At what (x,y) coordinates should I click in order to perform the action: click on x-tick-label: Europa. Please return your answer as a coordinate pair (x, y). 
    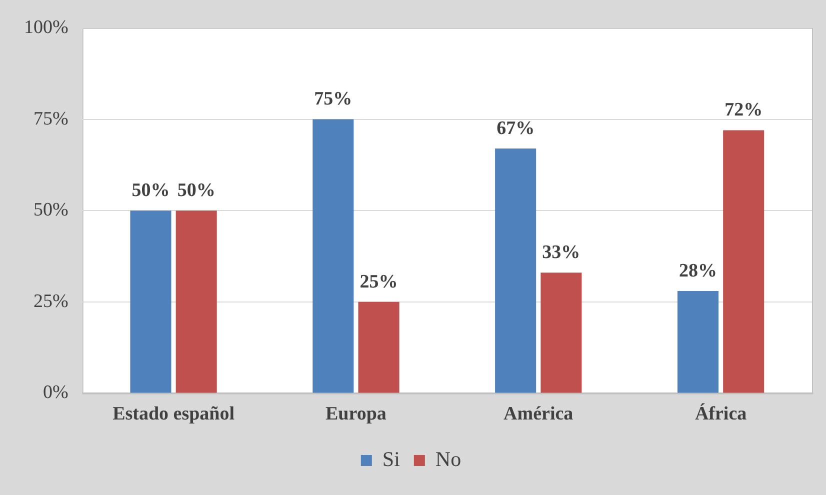
    Looking at the image, I should click on (356, 414).